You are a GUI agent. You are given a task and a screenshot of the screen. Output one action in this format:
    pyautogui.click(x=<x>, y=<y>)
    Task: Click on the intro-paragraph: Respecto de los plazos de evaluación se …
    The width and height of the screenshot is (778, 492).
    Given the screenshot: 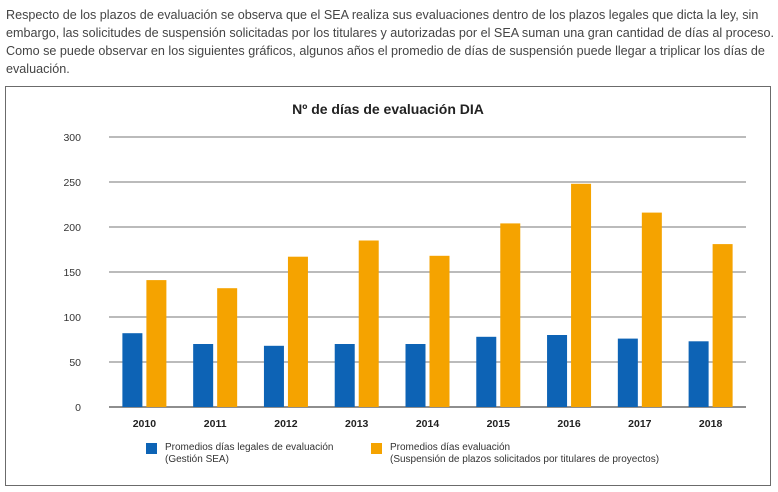 What is the action you would take?
    pyautogui.click(x=390, y=42)
    